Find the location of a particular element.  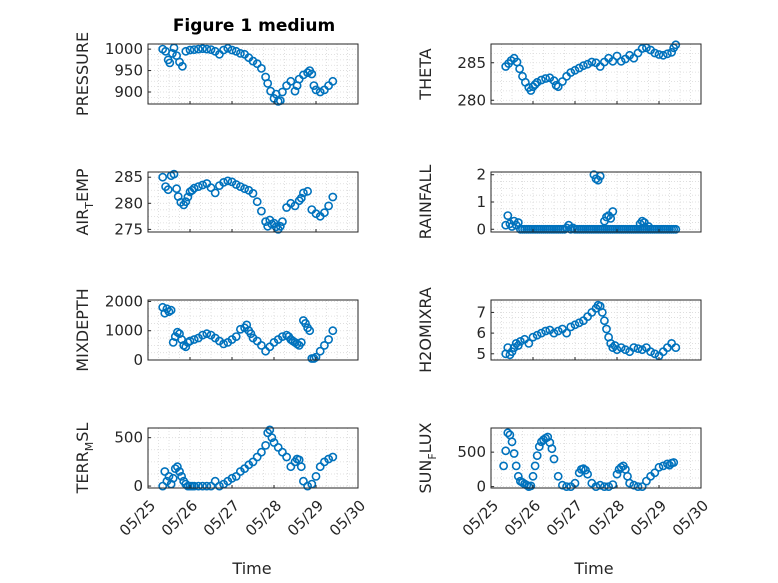

y-tick-label: 275 is located at coordinates (128, 229).